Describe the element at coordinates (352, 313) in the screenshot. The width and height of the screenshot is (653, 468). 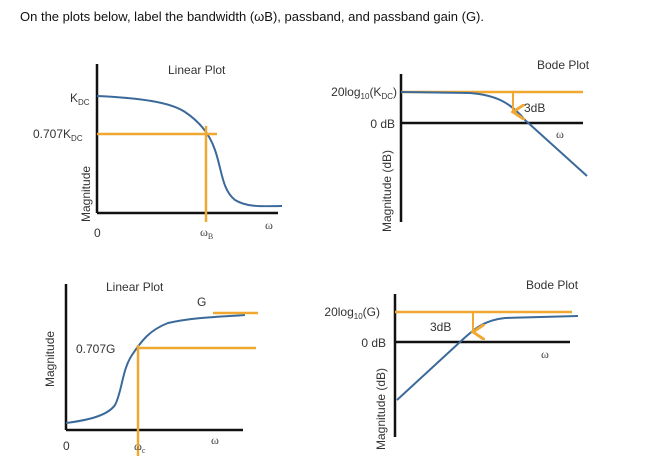
I see `gain-label: 20log10(G)` at that location.